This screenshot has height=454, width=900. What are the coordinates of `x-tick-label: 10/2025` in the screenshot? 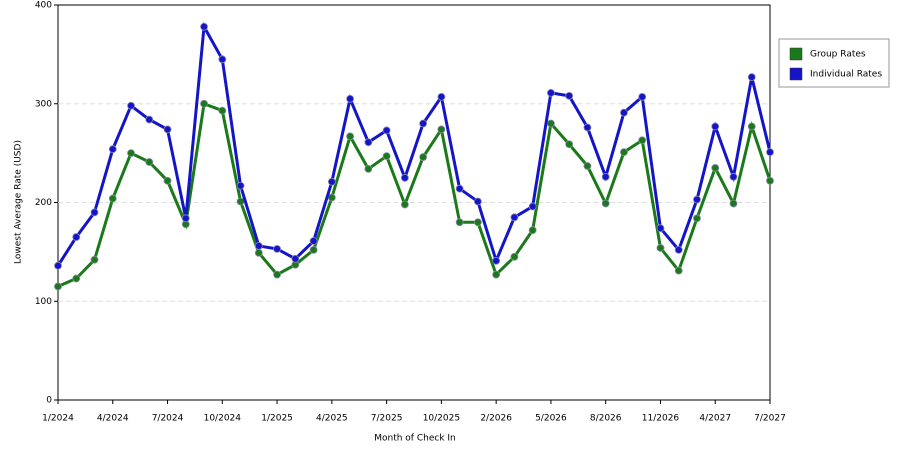 It's located at (441, 419).